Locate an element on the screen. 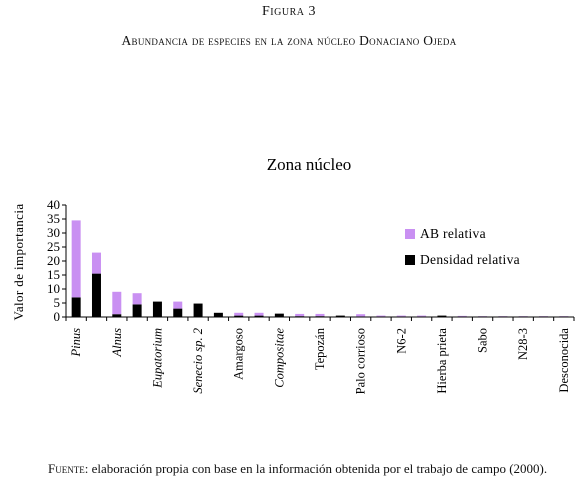 The height and width of the screenshot is (501, 578). y-tick-label: 0 is located at coordinates (57, 316).